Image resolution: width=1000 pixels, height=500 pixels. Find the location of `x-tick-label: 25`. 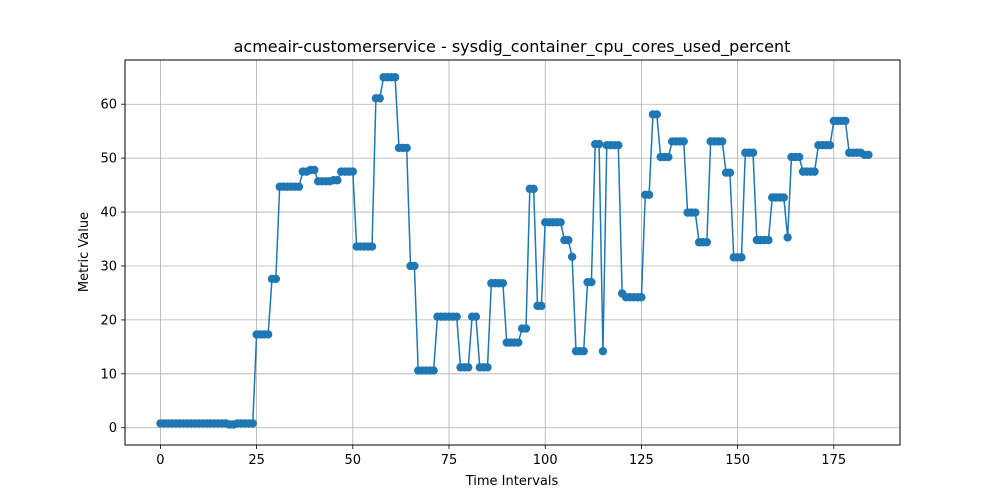

x-tick-label: 25 is located at coordinates (256, 460).